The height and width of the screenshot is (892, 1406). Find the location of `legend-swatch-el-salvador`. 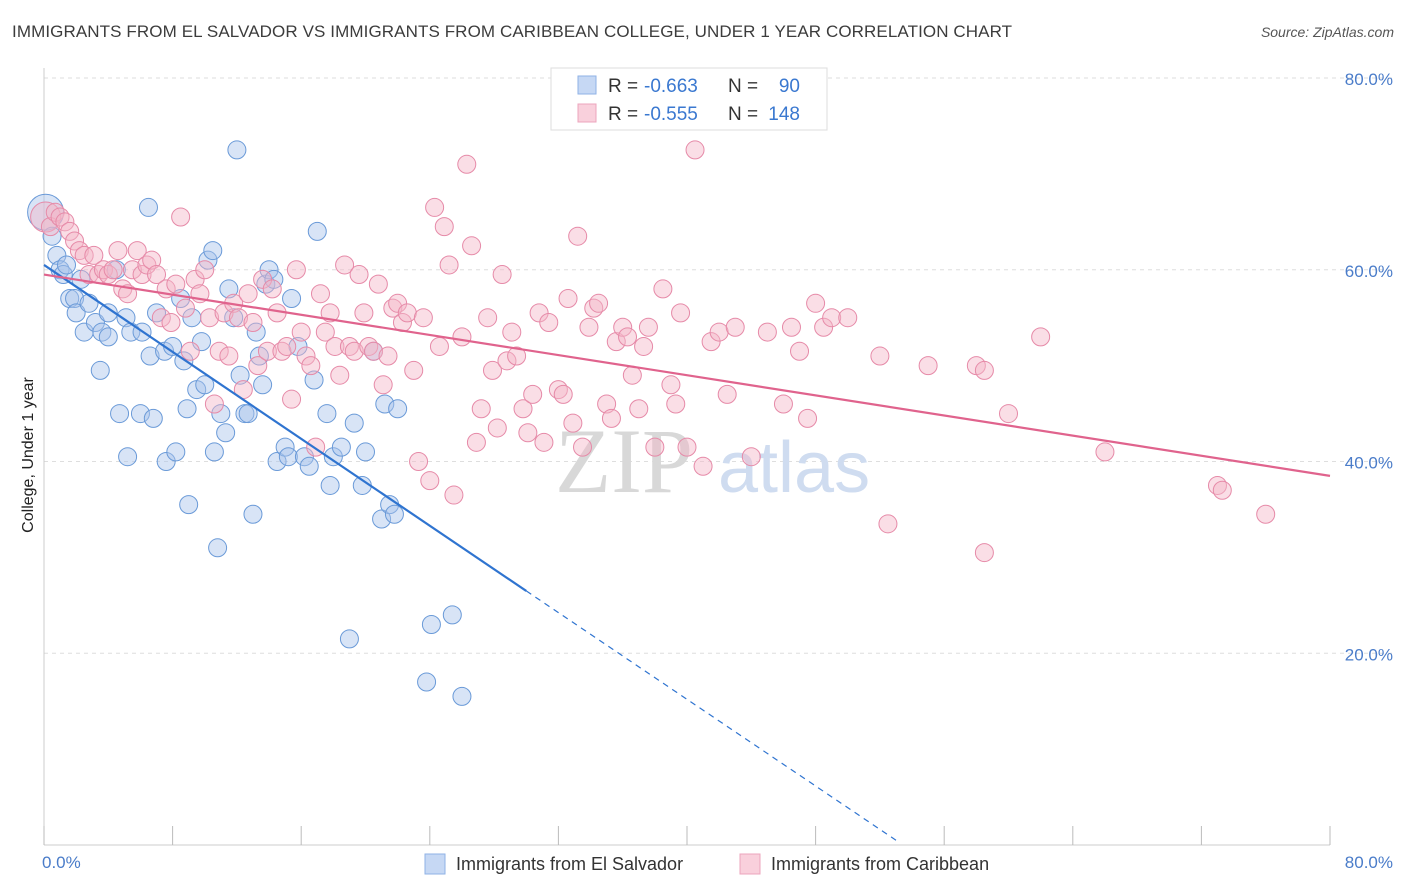

legend-swatch-el-salvador is located at coordinates (587, 85).